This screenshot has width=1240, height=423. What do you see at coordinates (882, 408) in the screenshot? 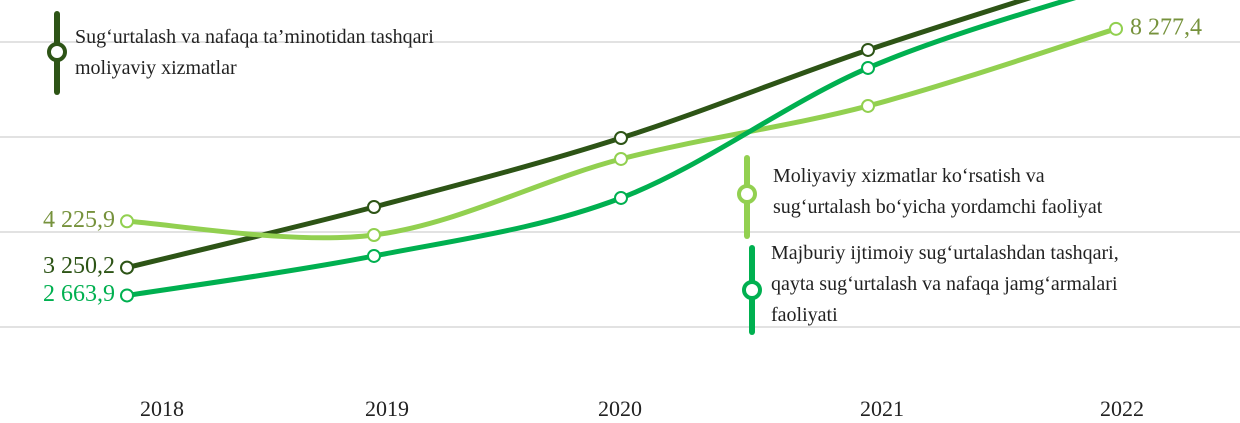
I see `x-tick-label: 2021` at bounding box center [882, 408].